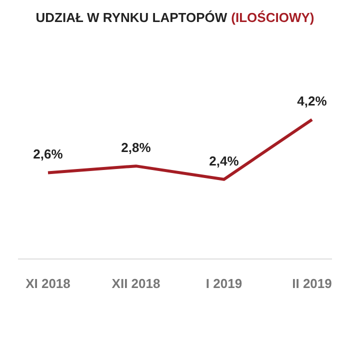 This screenshot has height=350, width=350. I want to click on x-tick-label: XII 2018, so click(136, 284).